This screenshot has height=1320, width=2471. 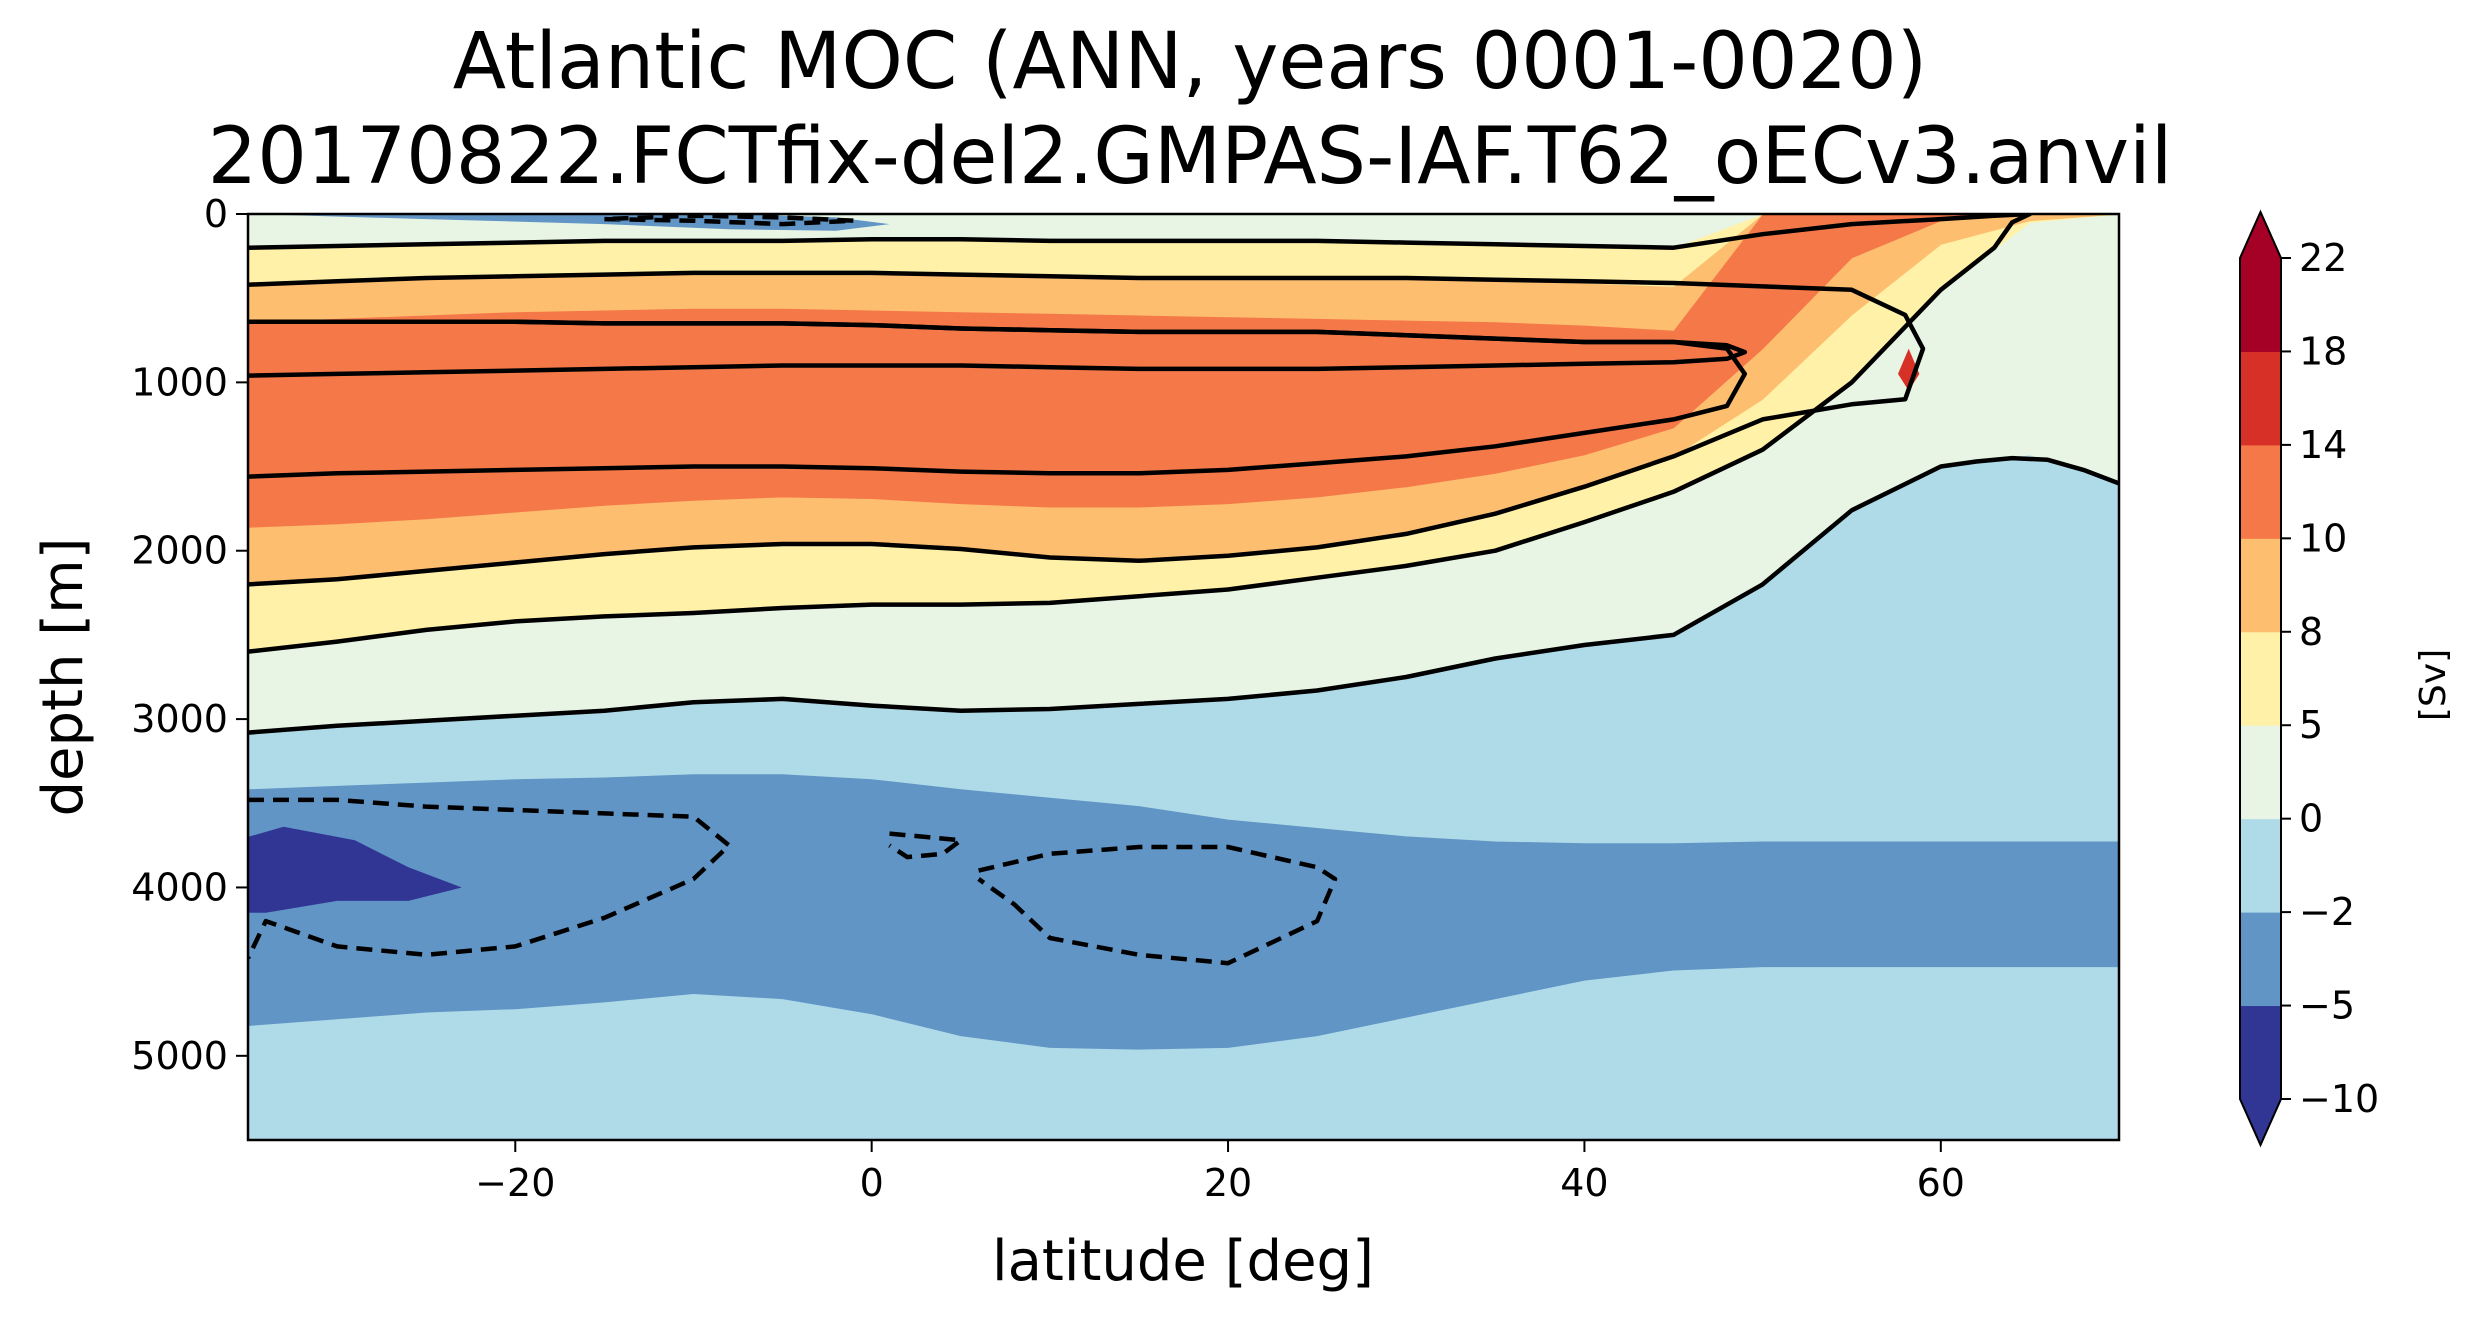 I want to click on surface-negative-cell, so click(x=569, y=222).